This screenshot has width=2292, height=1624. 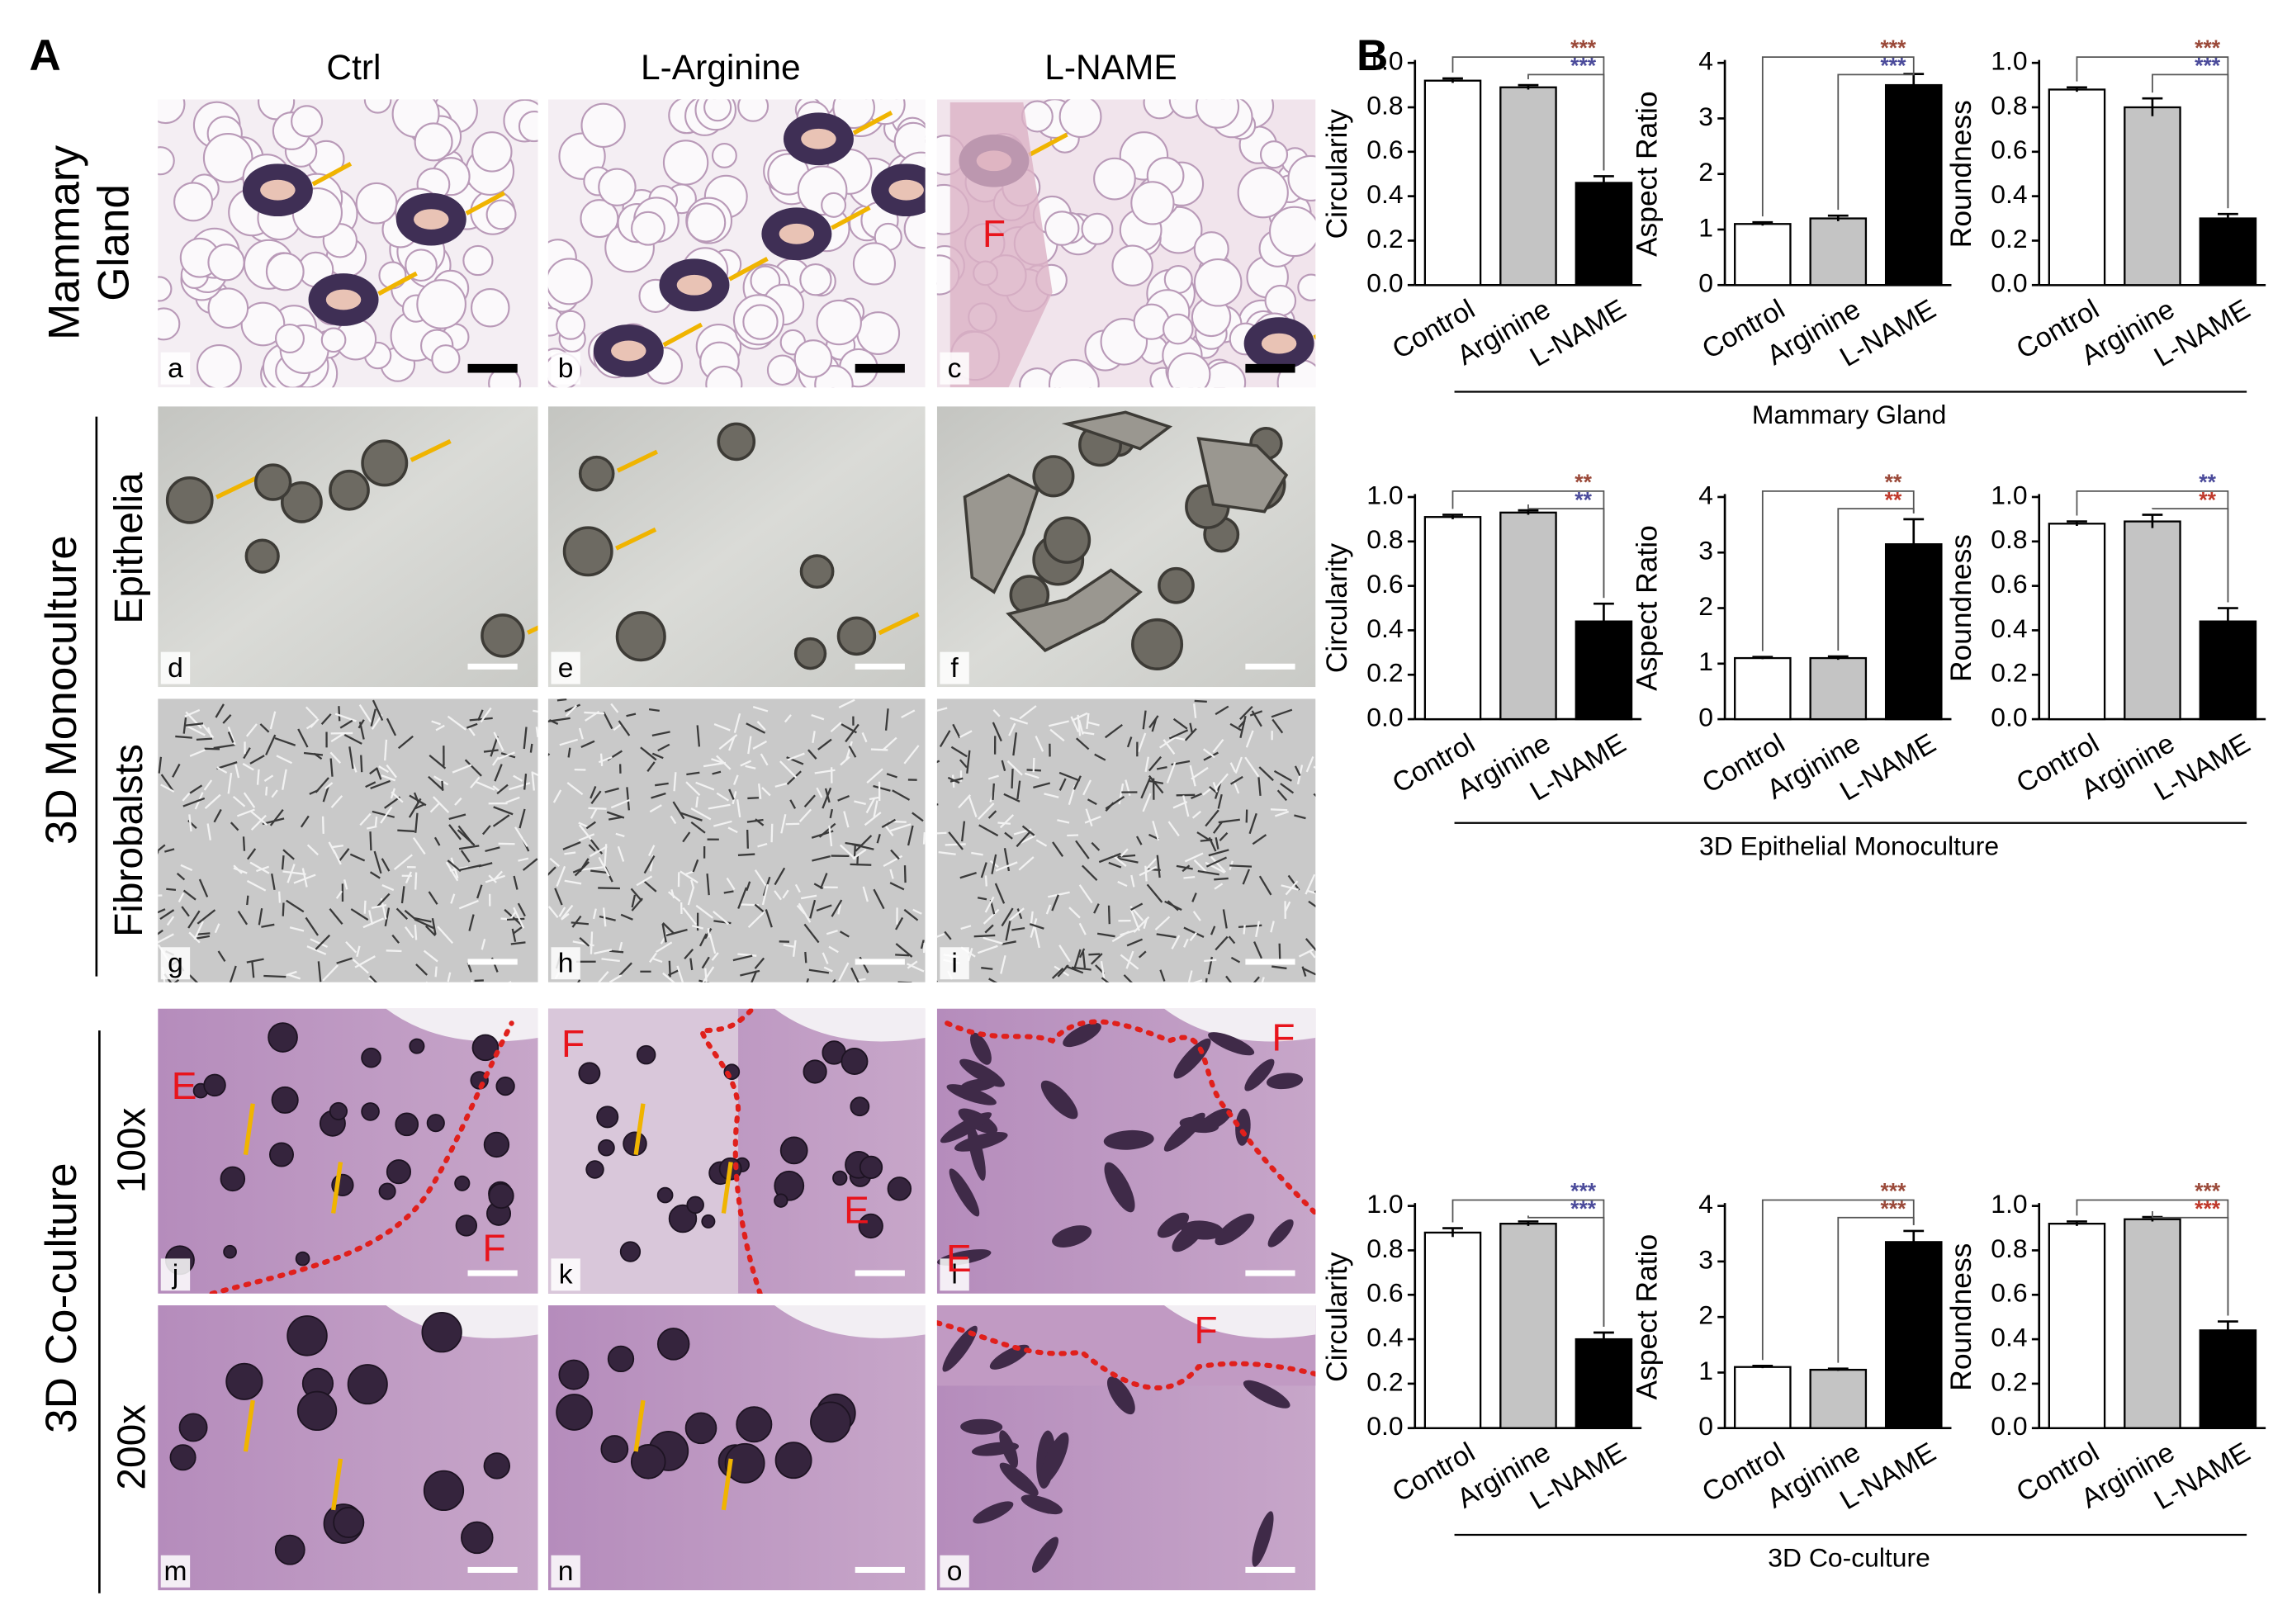 What do you see at coordinates (1372, 56) in the screenshot?
I see `panel-label: B` at bounding box center [1372, 56].